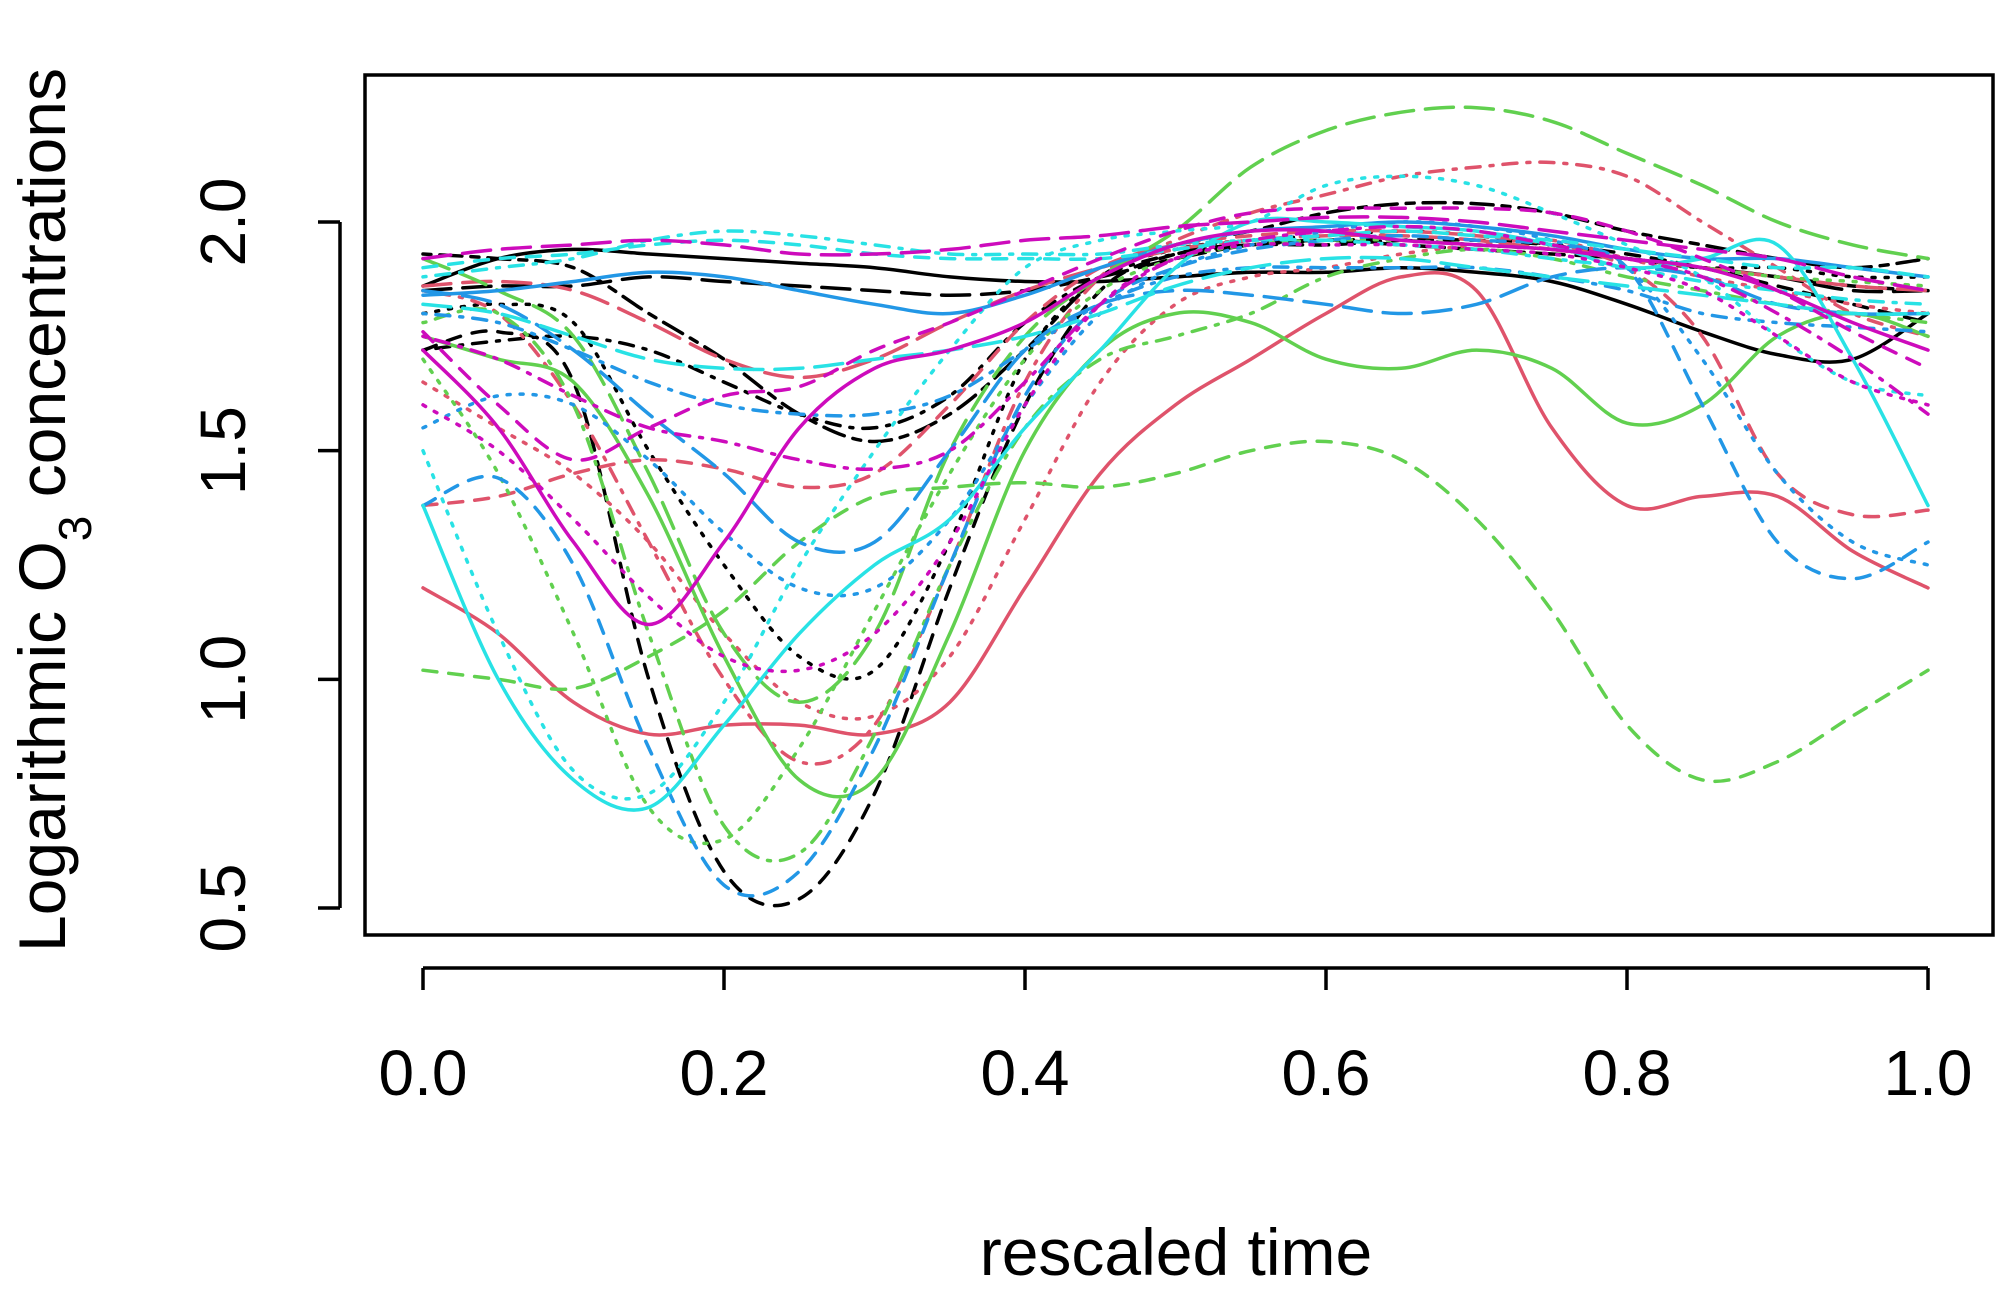 Image resolution: width=2000 pixels, height=1296 pixels. What do you see at coordinates (724, 1073) in the screenshot?
I see `x-tick-label: 0.2` at bounding box center [724, 1073].